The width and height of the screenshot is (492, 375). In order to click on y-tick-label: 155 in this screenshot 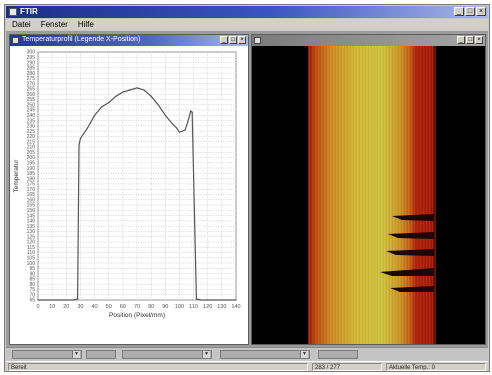, I will do `click(31, 206)`.